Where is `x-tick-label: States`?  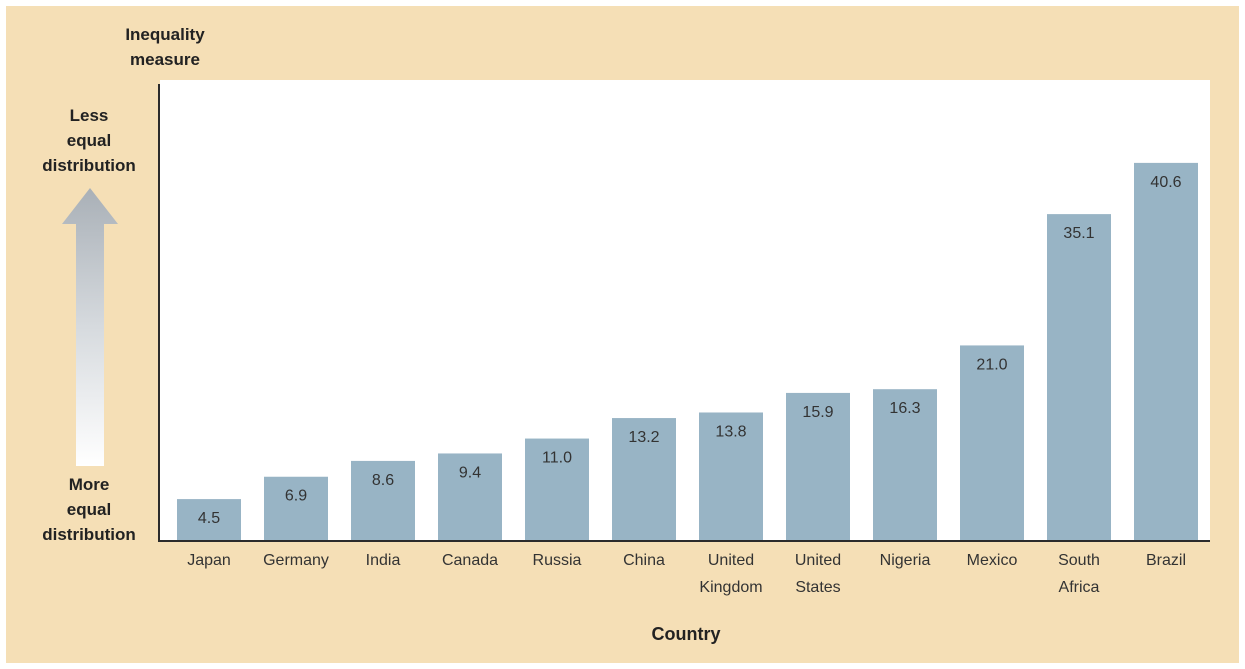 x-tick-label: States is located at coordinates (817, 587).